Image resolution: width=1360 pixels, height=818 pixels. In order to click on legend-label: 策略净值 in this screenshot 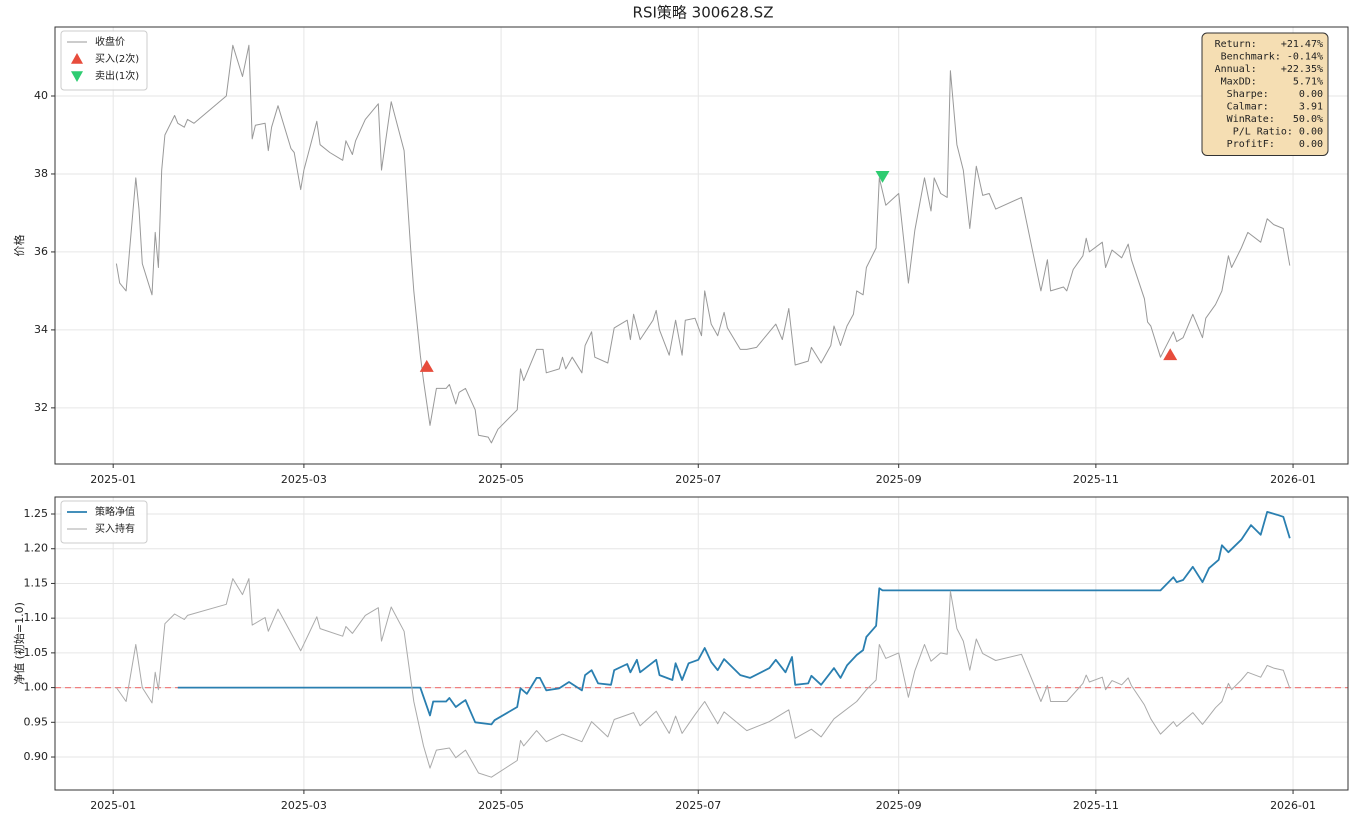, I will do `click(115, 511)`.